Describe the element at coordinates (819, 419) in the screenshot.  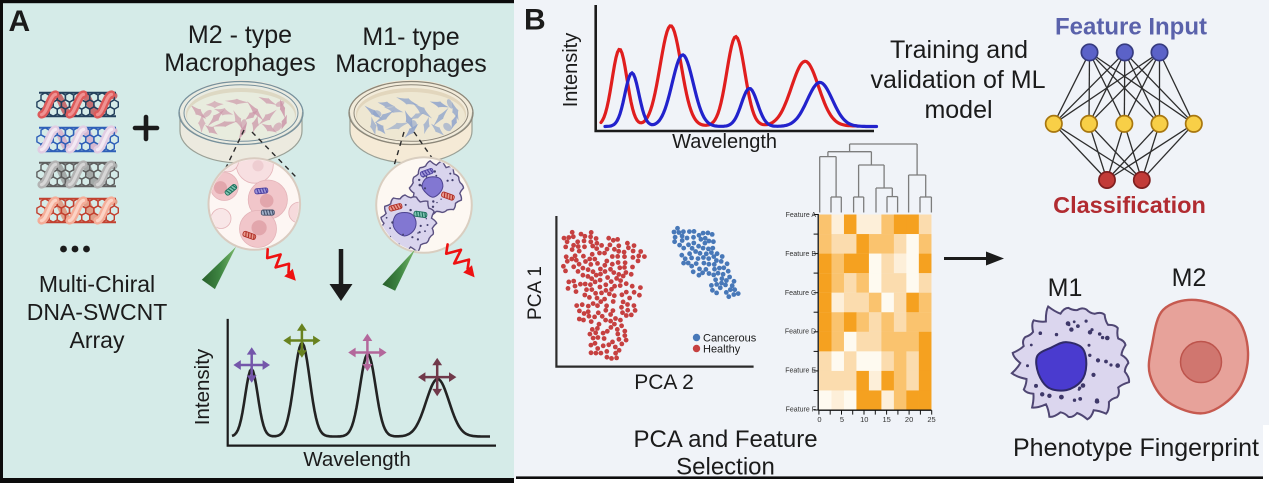
I see `svg-text: 0` at that location.